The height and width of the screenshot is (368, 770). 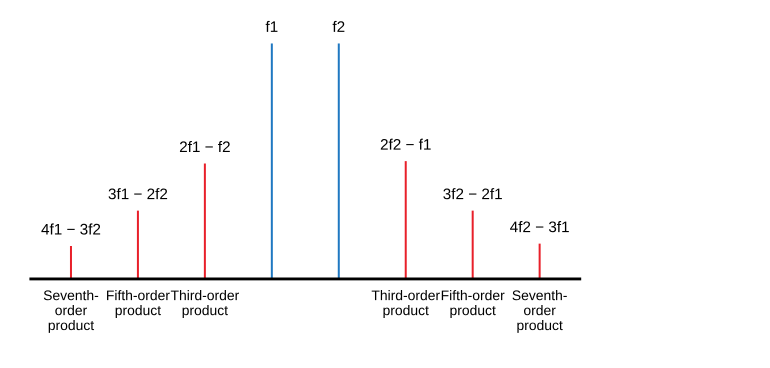 I want to click on annotation: 2f2 − f1, so click(x=405, y=144).